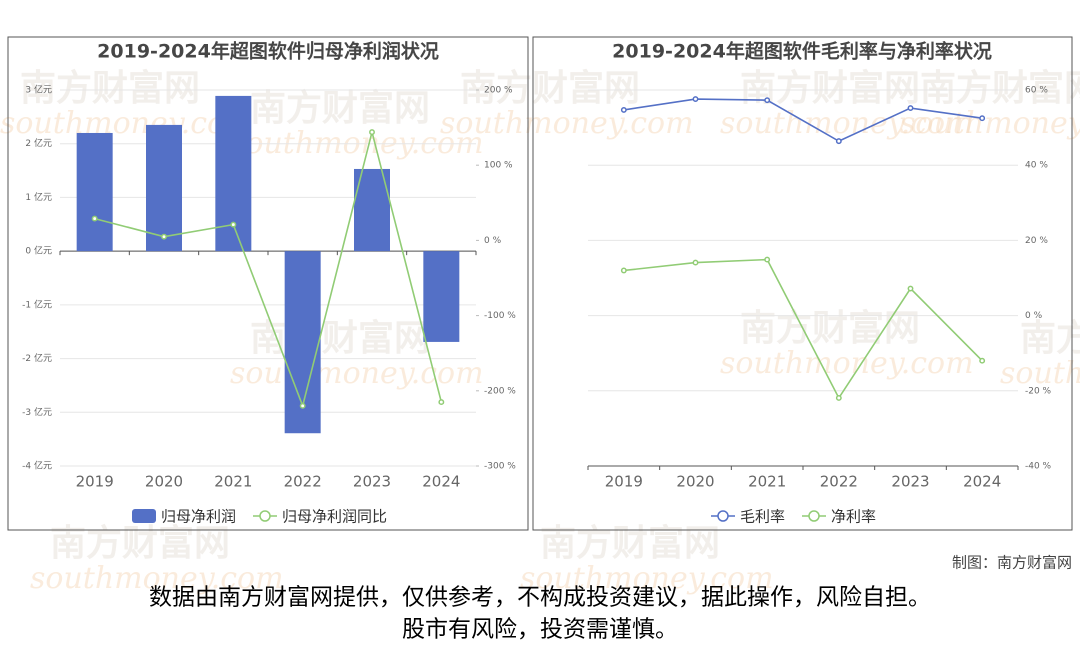 The height and width of the screenshot is (646, 1080). Describe the element at coordinates (500, 467) in the screenshot. I see `y2-tick-label: -300 %` at that location.